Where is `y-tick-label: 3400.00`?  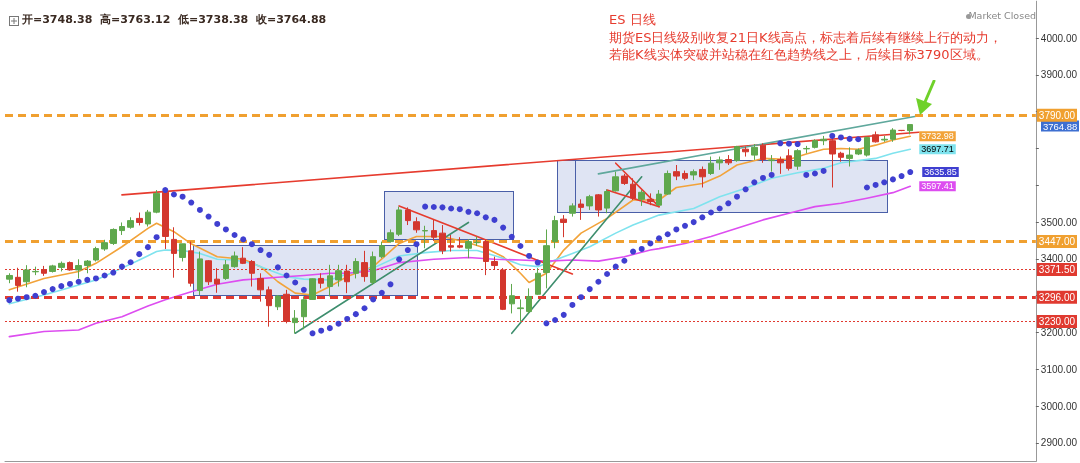 y-tick-label: 3400.00 is located at coordinates (1059, 259).